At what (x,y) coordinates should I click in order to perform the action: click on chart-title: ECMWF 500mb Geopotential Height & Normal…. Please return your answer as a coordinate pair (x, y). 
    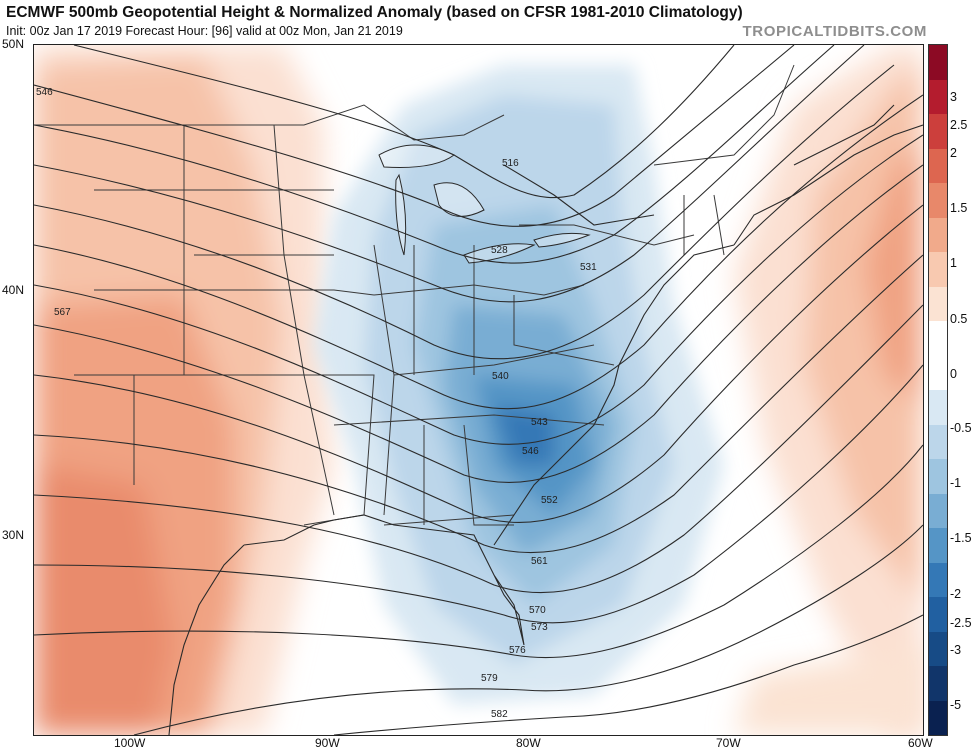
    Looking at the image, I should click on (374, 12).